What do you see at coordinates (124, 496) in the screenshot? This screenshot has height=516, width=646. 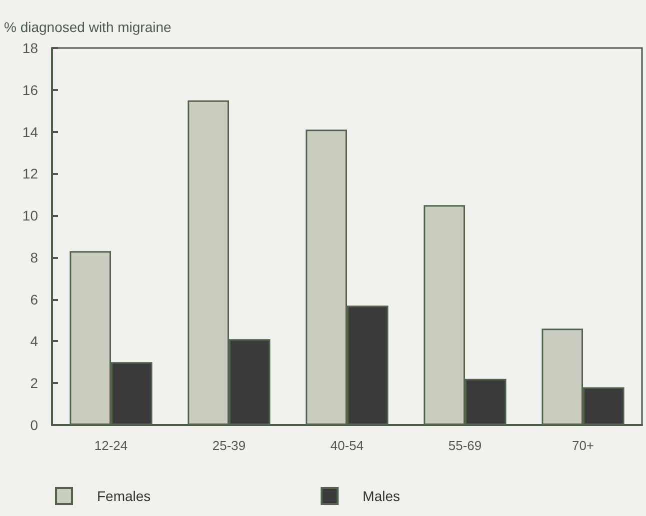 I see `legend-label: Females` at bounding box center [124, 496].